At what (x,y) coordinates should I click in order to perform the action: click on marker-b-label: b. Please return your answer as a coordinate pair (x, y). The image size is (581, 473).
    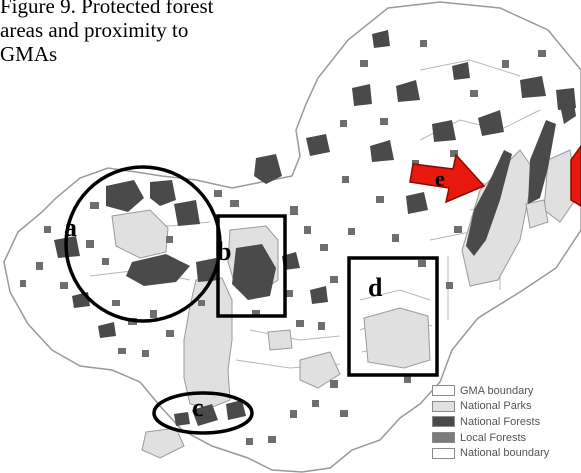
    Looking at the image, I should click on (224, 251).